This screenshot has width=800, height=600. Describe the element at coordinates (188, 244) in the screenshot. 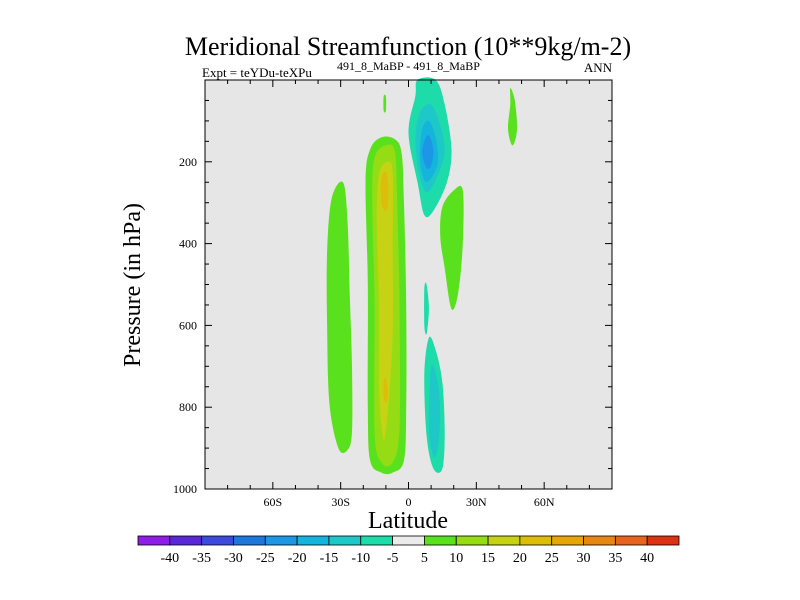

I see `y-tick-label: 400` at that location.